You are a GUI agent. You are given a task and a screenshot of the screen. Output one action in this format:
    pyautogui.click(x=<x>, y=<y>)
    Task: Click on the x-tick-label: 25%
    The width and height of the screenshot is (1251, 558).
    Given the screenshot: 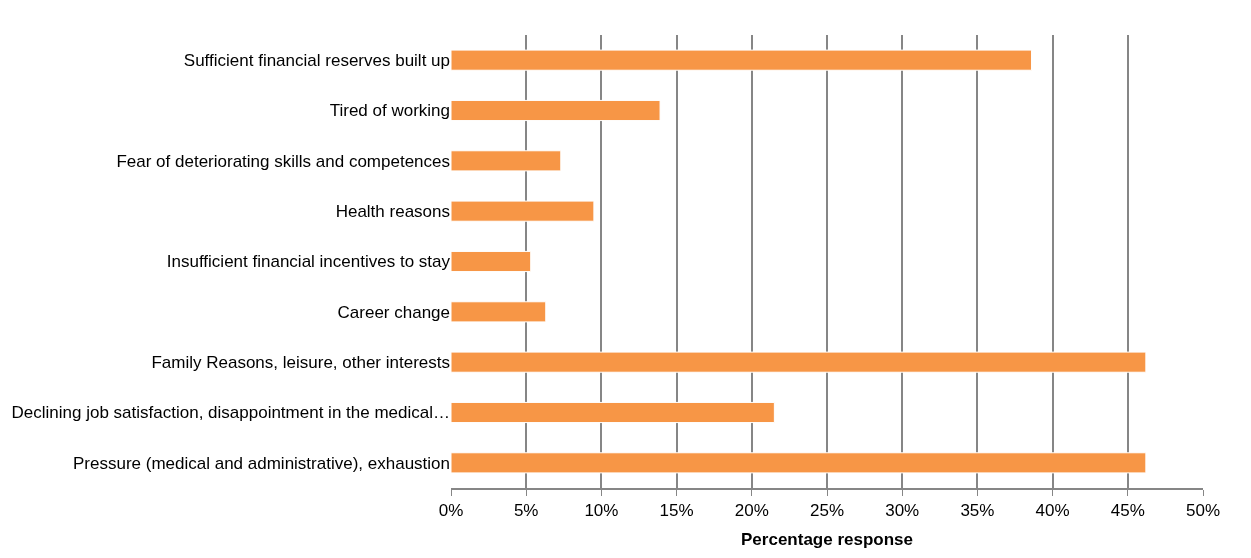 What is the action you would take?
    pyautogui.click(x=827, y=511)
    